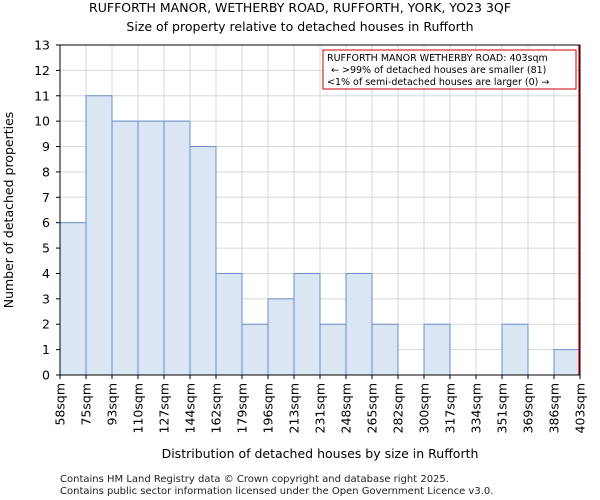  Describe the element at coordinates (450, 408) in the screenshot. I see `x-tick-label-15: 317sqm` at that location.